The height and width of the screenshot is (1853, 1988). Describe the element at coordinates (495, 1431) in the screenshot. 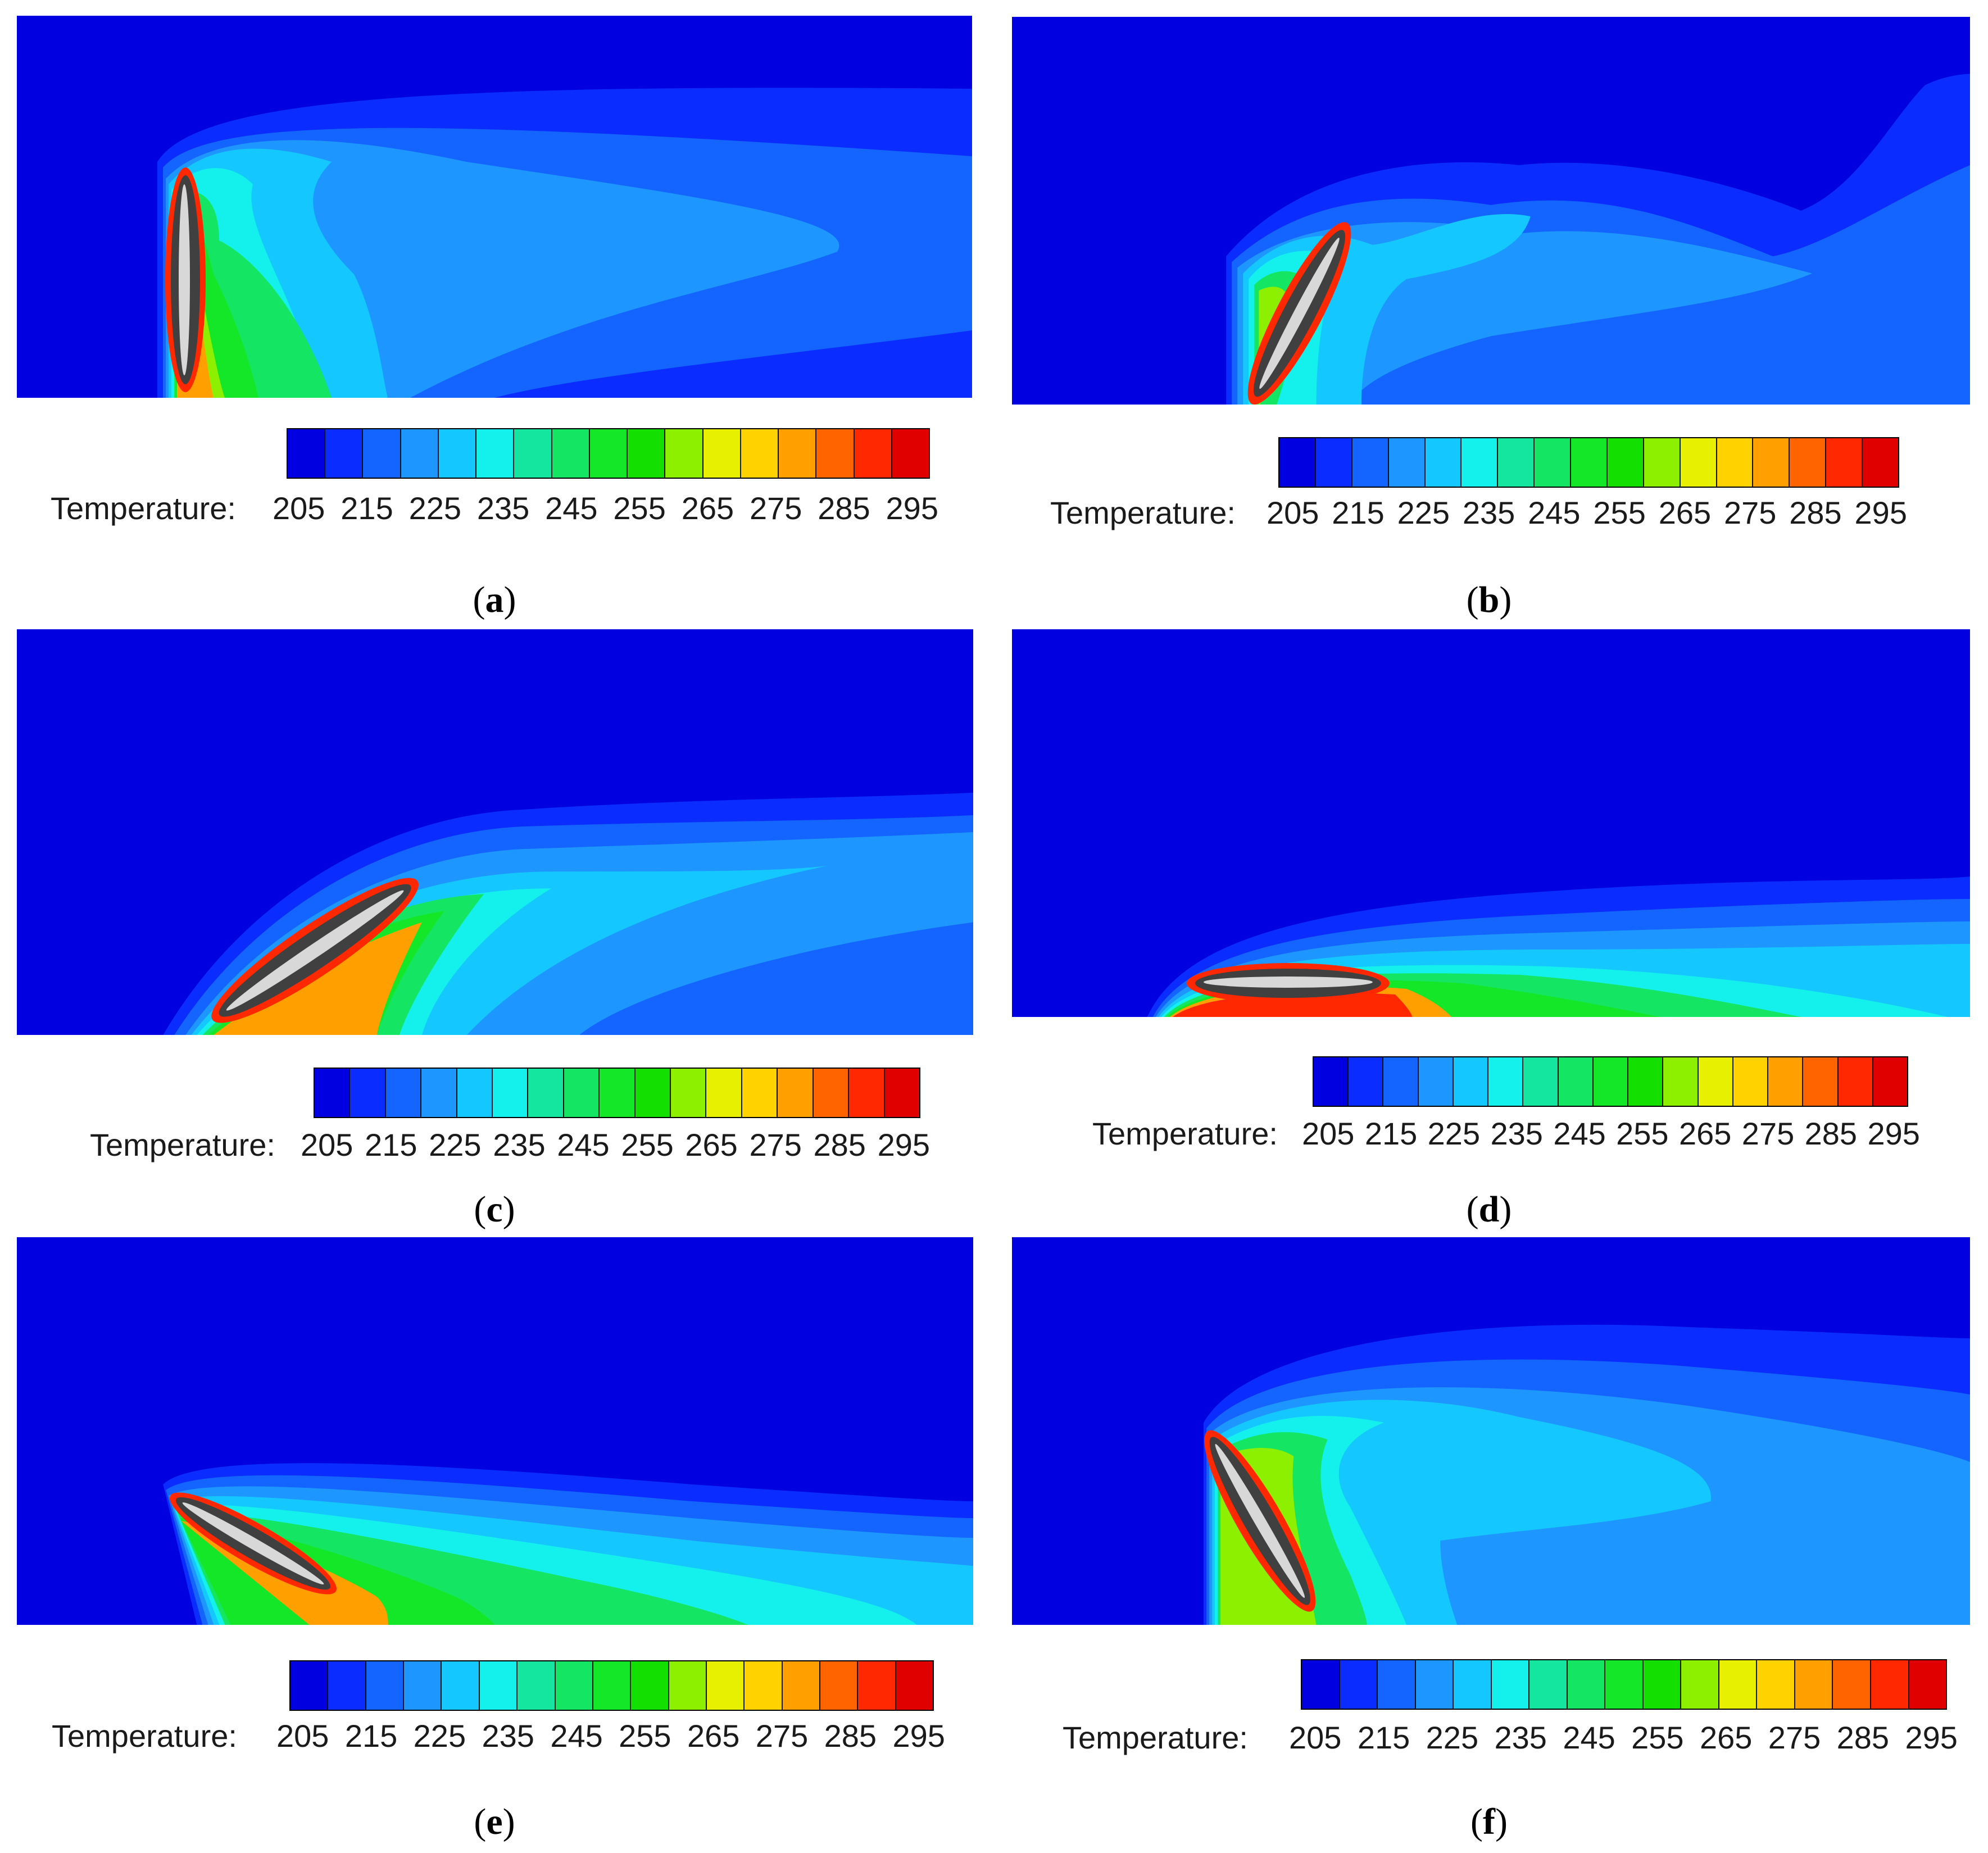

I see `temperature-contour-e` at that location.